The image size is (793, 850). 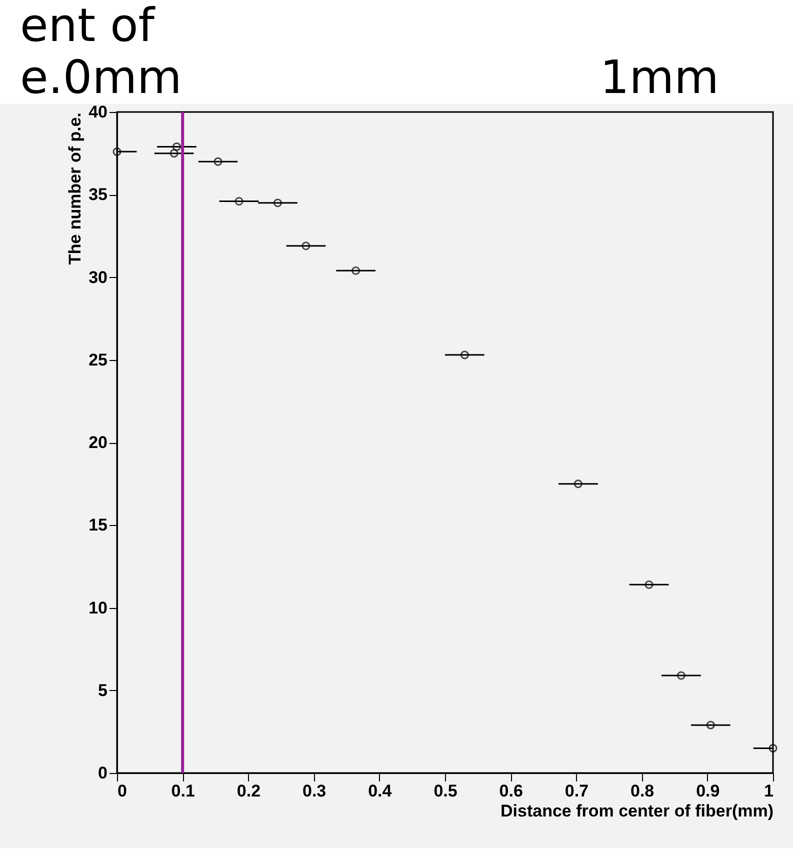 What do you see at coordinates (98, 194) in the screenshot?
I see `y-tick-label: 35` at bounding box center [98, 194].